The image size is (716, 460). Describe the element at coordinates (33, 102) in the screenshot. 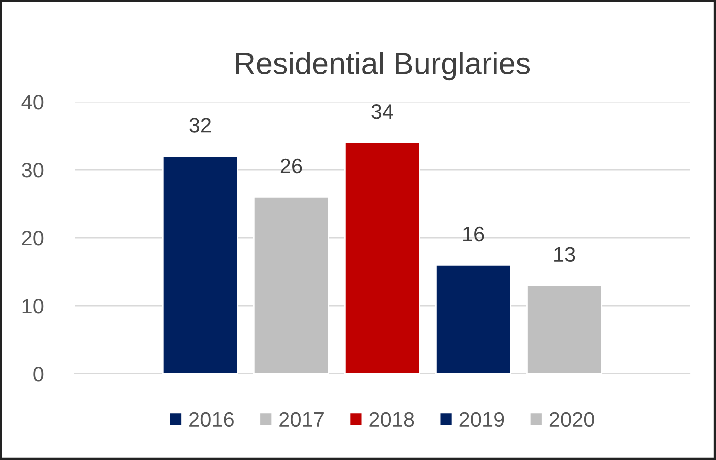

I see `y-tick-label: 40` at that location.